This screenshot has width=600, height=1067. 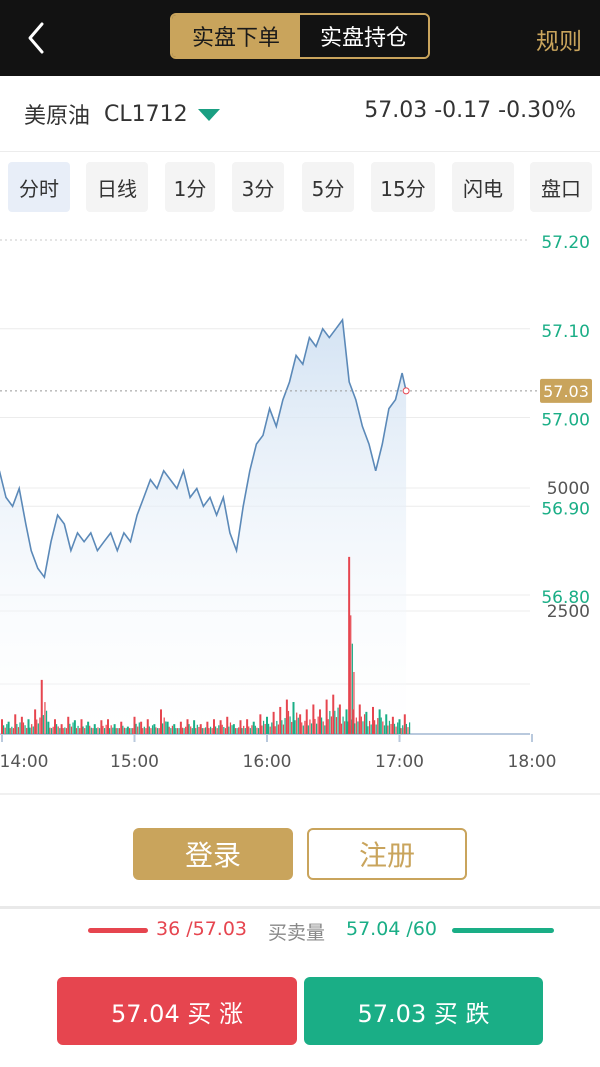 I want to click on order-segment-control: 实盘下单 实盘持仓, so click(x=300, y=36).